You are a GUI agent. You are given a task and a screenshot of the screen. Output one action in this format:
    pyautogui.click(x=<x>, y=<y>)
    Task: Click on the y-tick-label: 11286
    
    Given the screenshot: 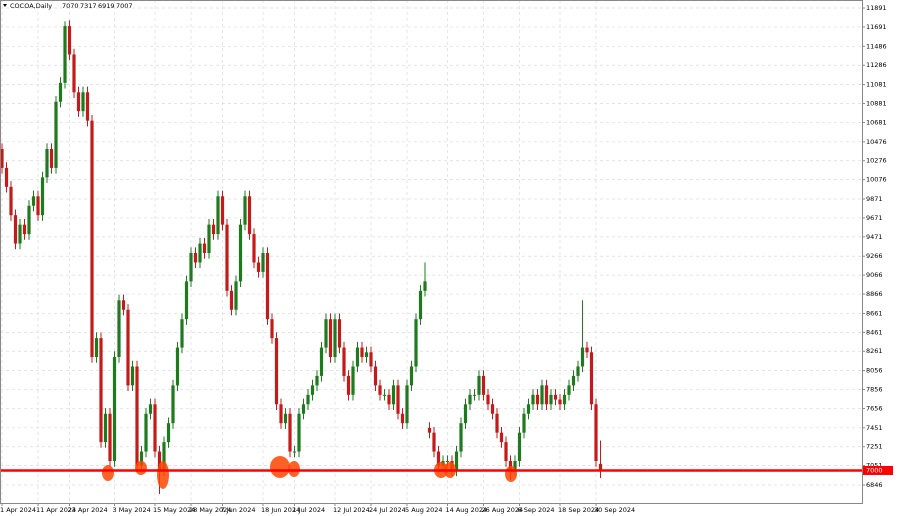 What is the action you would take?
    pyautogui.click(x=876, y=65)
    